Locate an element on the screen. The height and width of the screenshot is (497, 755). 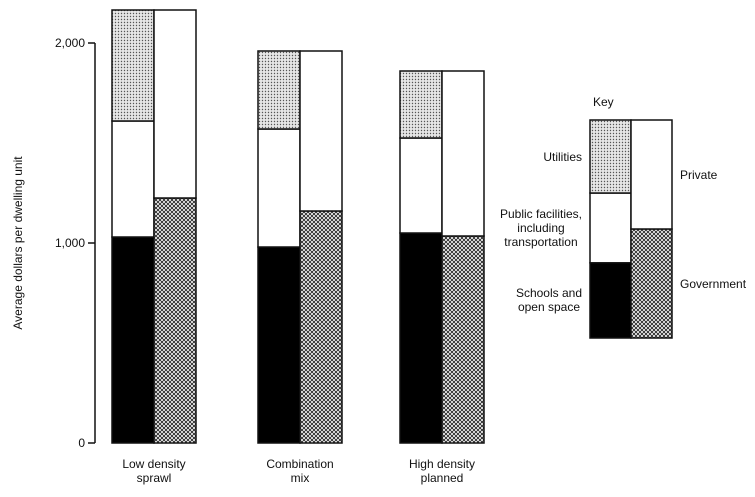
legend-label: Private is located at coordinates (699, 174).